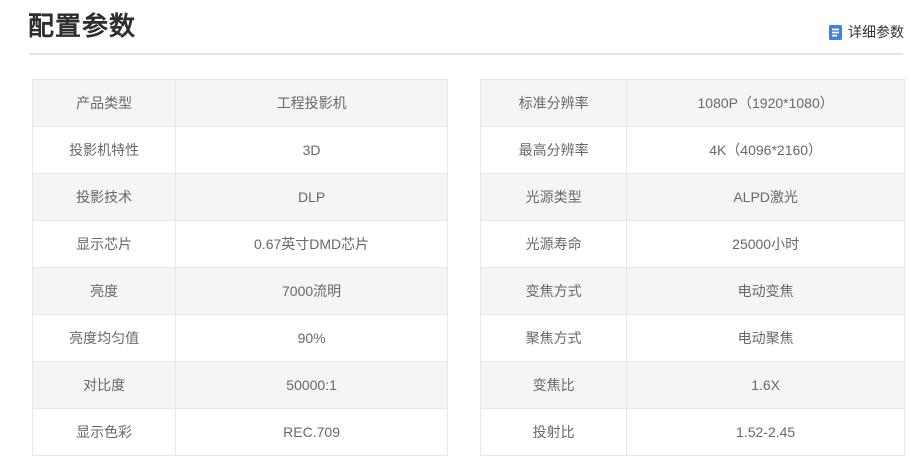  Describe the element at coordinates (765, 385) in the screenshot. I see `spec-value: 1.6X` at that location.